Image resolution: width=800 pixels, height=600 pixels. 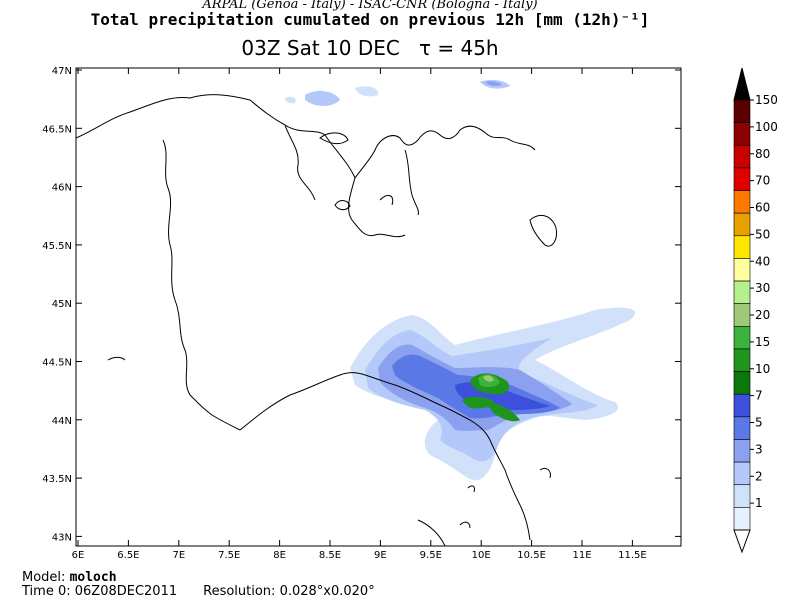 I want to click on model-label: Model:, so click(x=44, y=577).